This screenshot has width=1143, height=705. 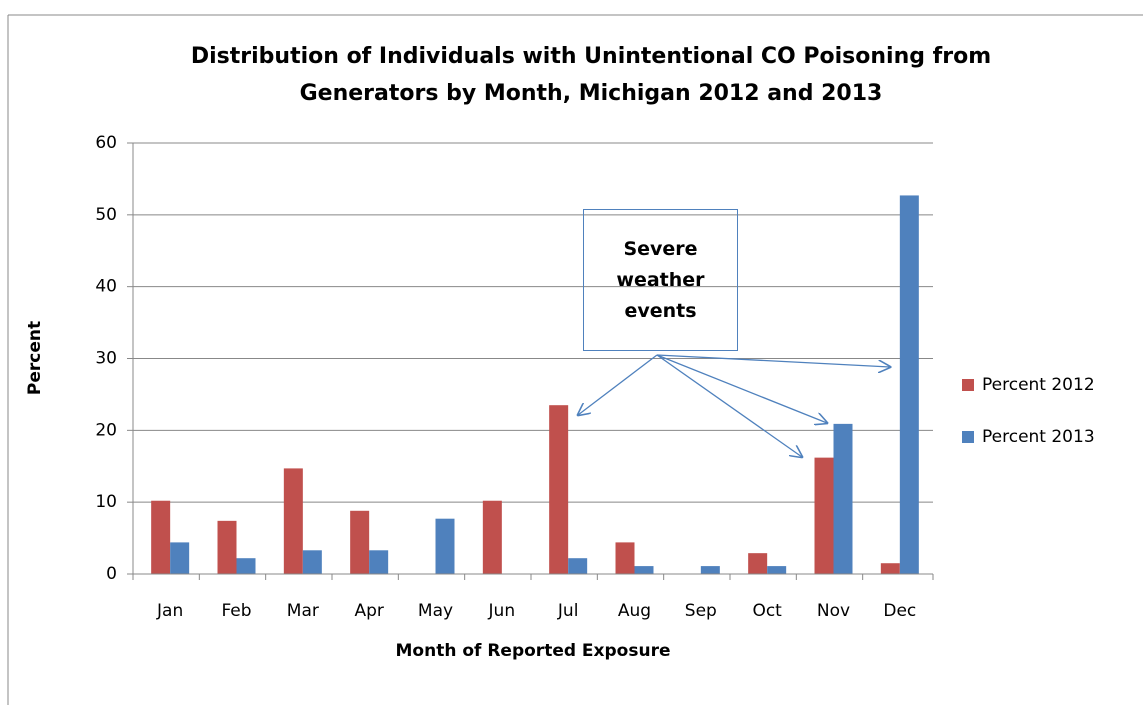 What do you see at coordinates (533, 651) in the screenshot?
I see `x-axis-label: Month of Reported Exposure` at bounding box center [533, 651].